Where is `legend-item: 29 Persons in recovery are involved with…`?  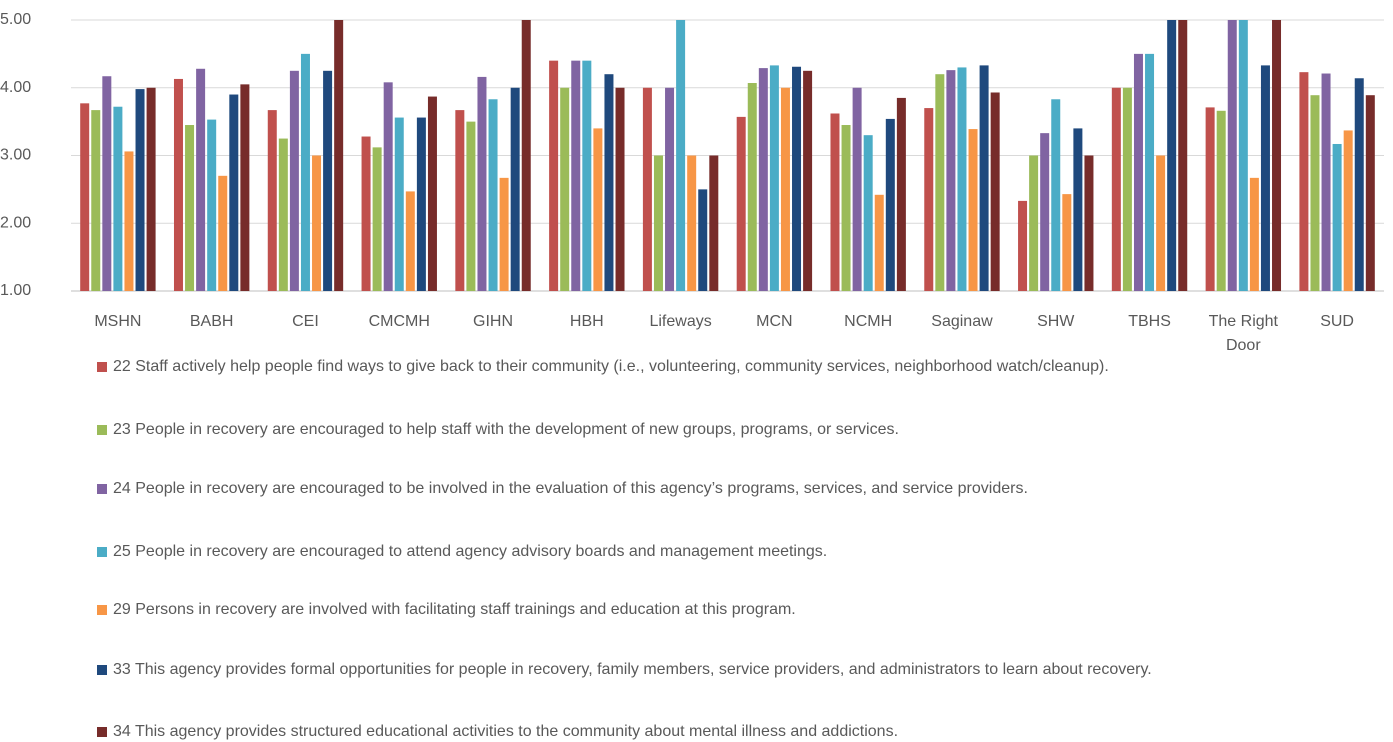
legend-item: 29 Persons in recovery are involved with… is located at coordinates (697, 610).